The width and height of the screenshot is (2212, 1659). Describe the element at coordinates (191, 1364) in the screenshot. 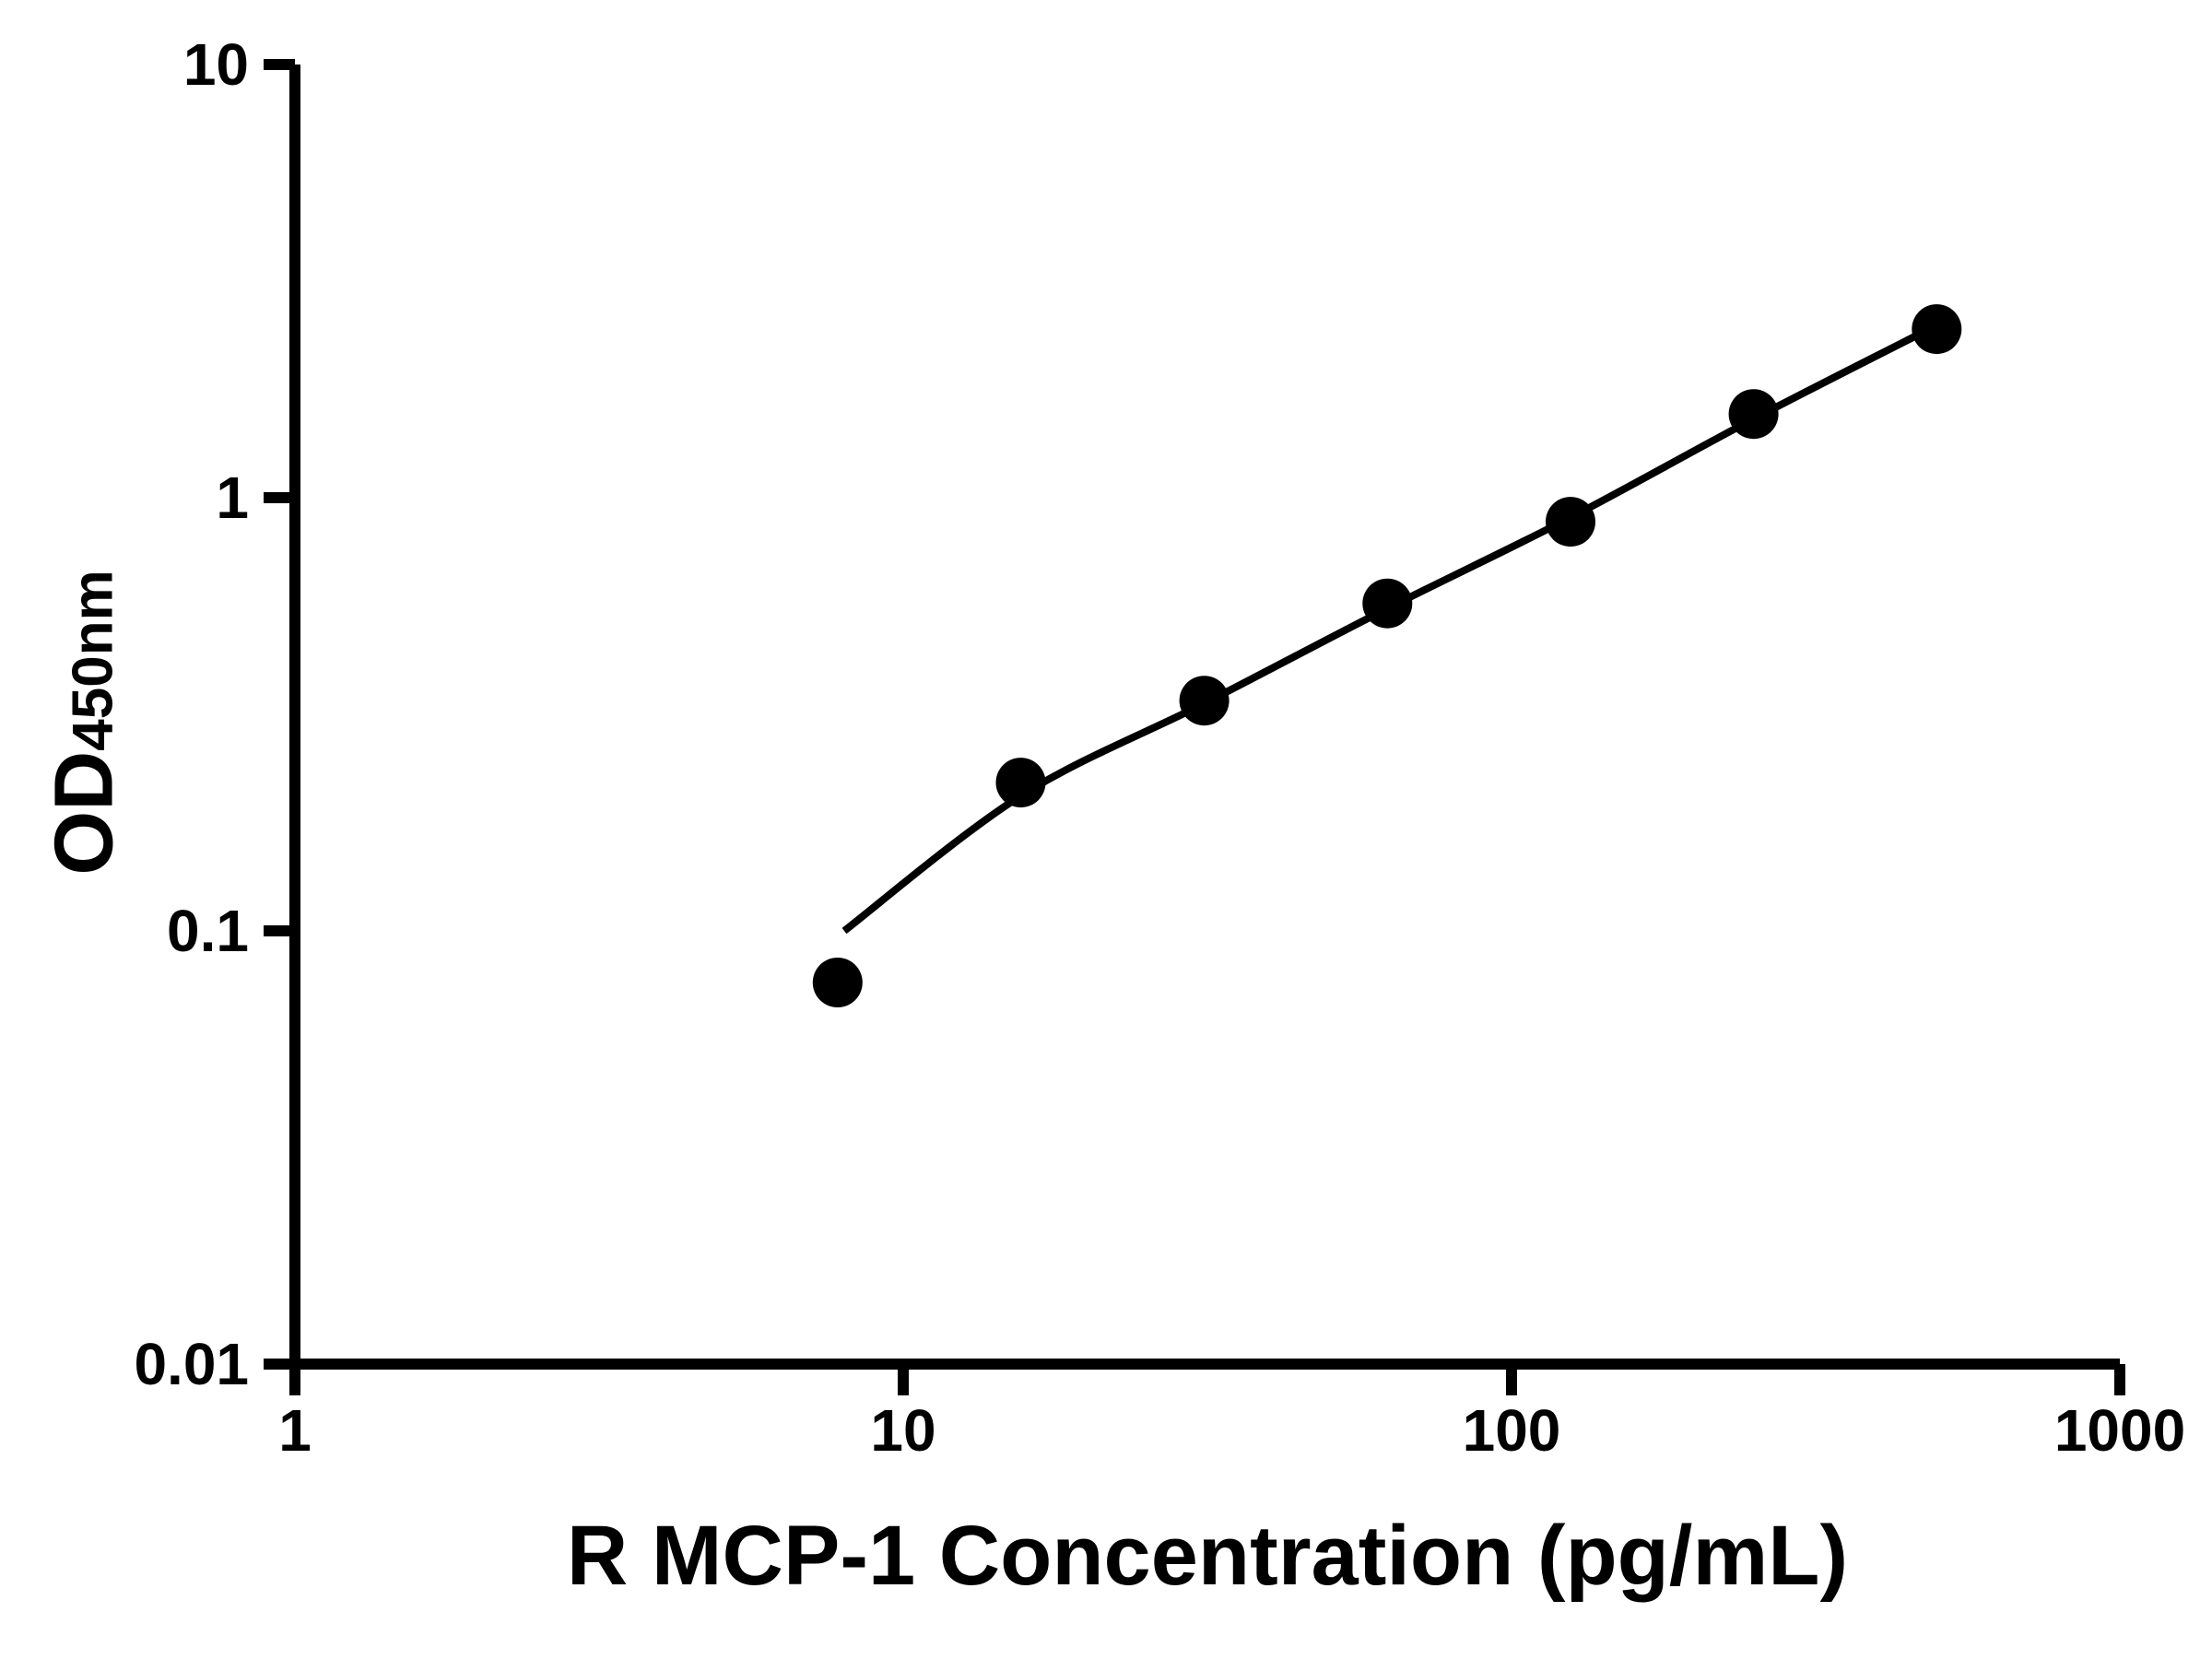

I see `y-tick-label: 0.01` at that location.